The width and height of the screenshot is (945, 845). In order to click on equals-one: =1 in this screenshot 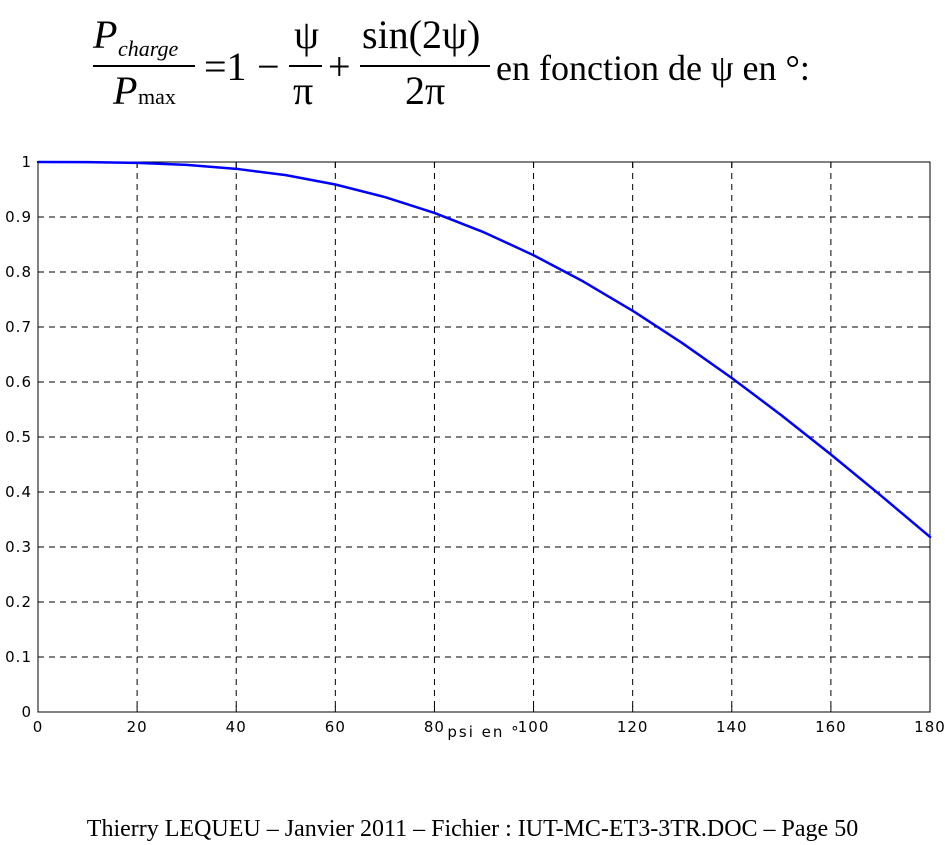, I will do `click(225, 66)`.